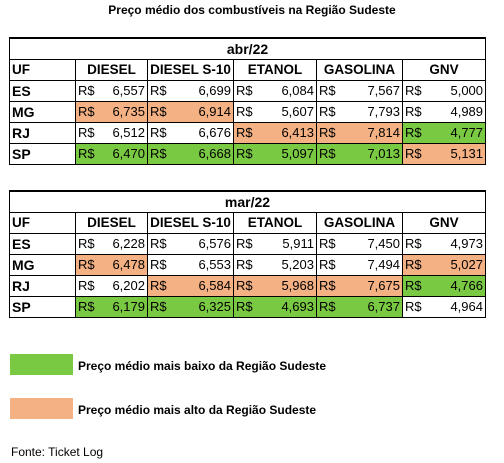 The height and width of the screenshot is (463, 504). Describe the element at coordinates (359, 286) in the screenshot. I see `price-cell: R$ 7,675` at that location.